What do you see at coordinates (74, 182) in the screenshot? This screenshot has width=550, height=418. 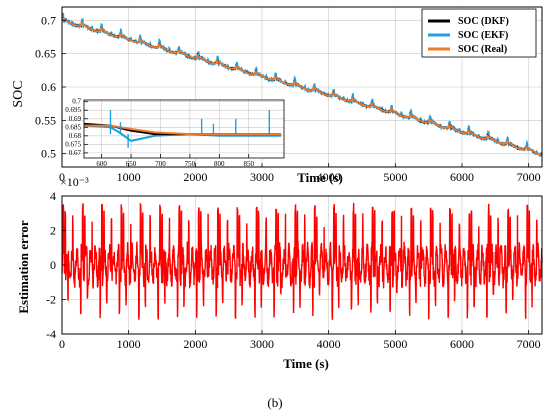 I see `error-exponent-label: ×10⁻³` at bounding box center [74, 182].